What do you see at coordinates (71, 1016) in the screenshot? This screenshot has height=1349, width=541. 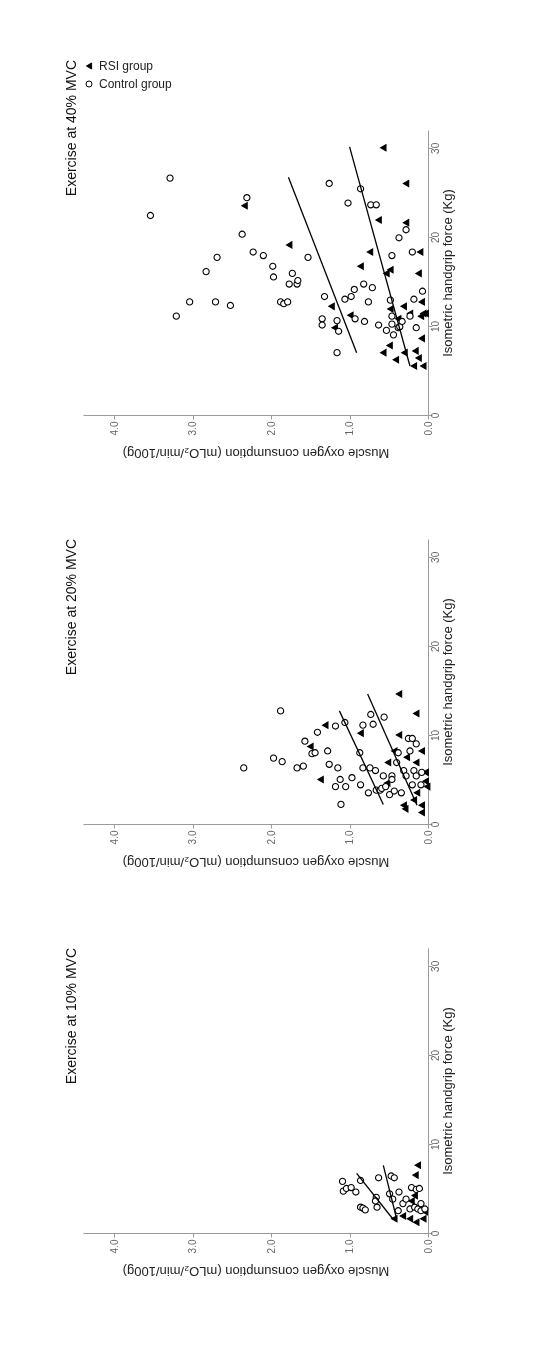 I see `text: Exercise at 10% MVC` at bounding box center [71, 1016].